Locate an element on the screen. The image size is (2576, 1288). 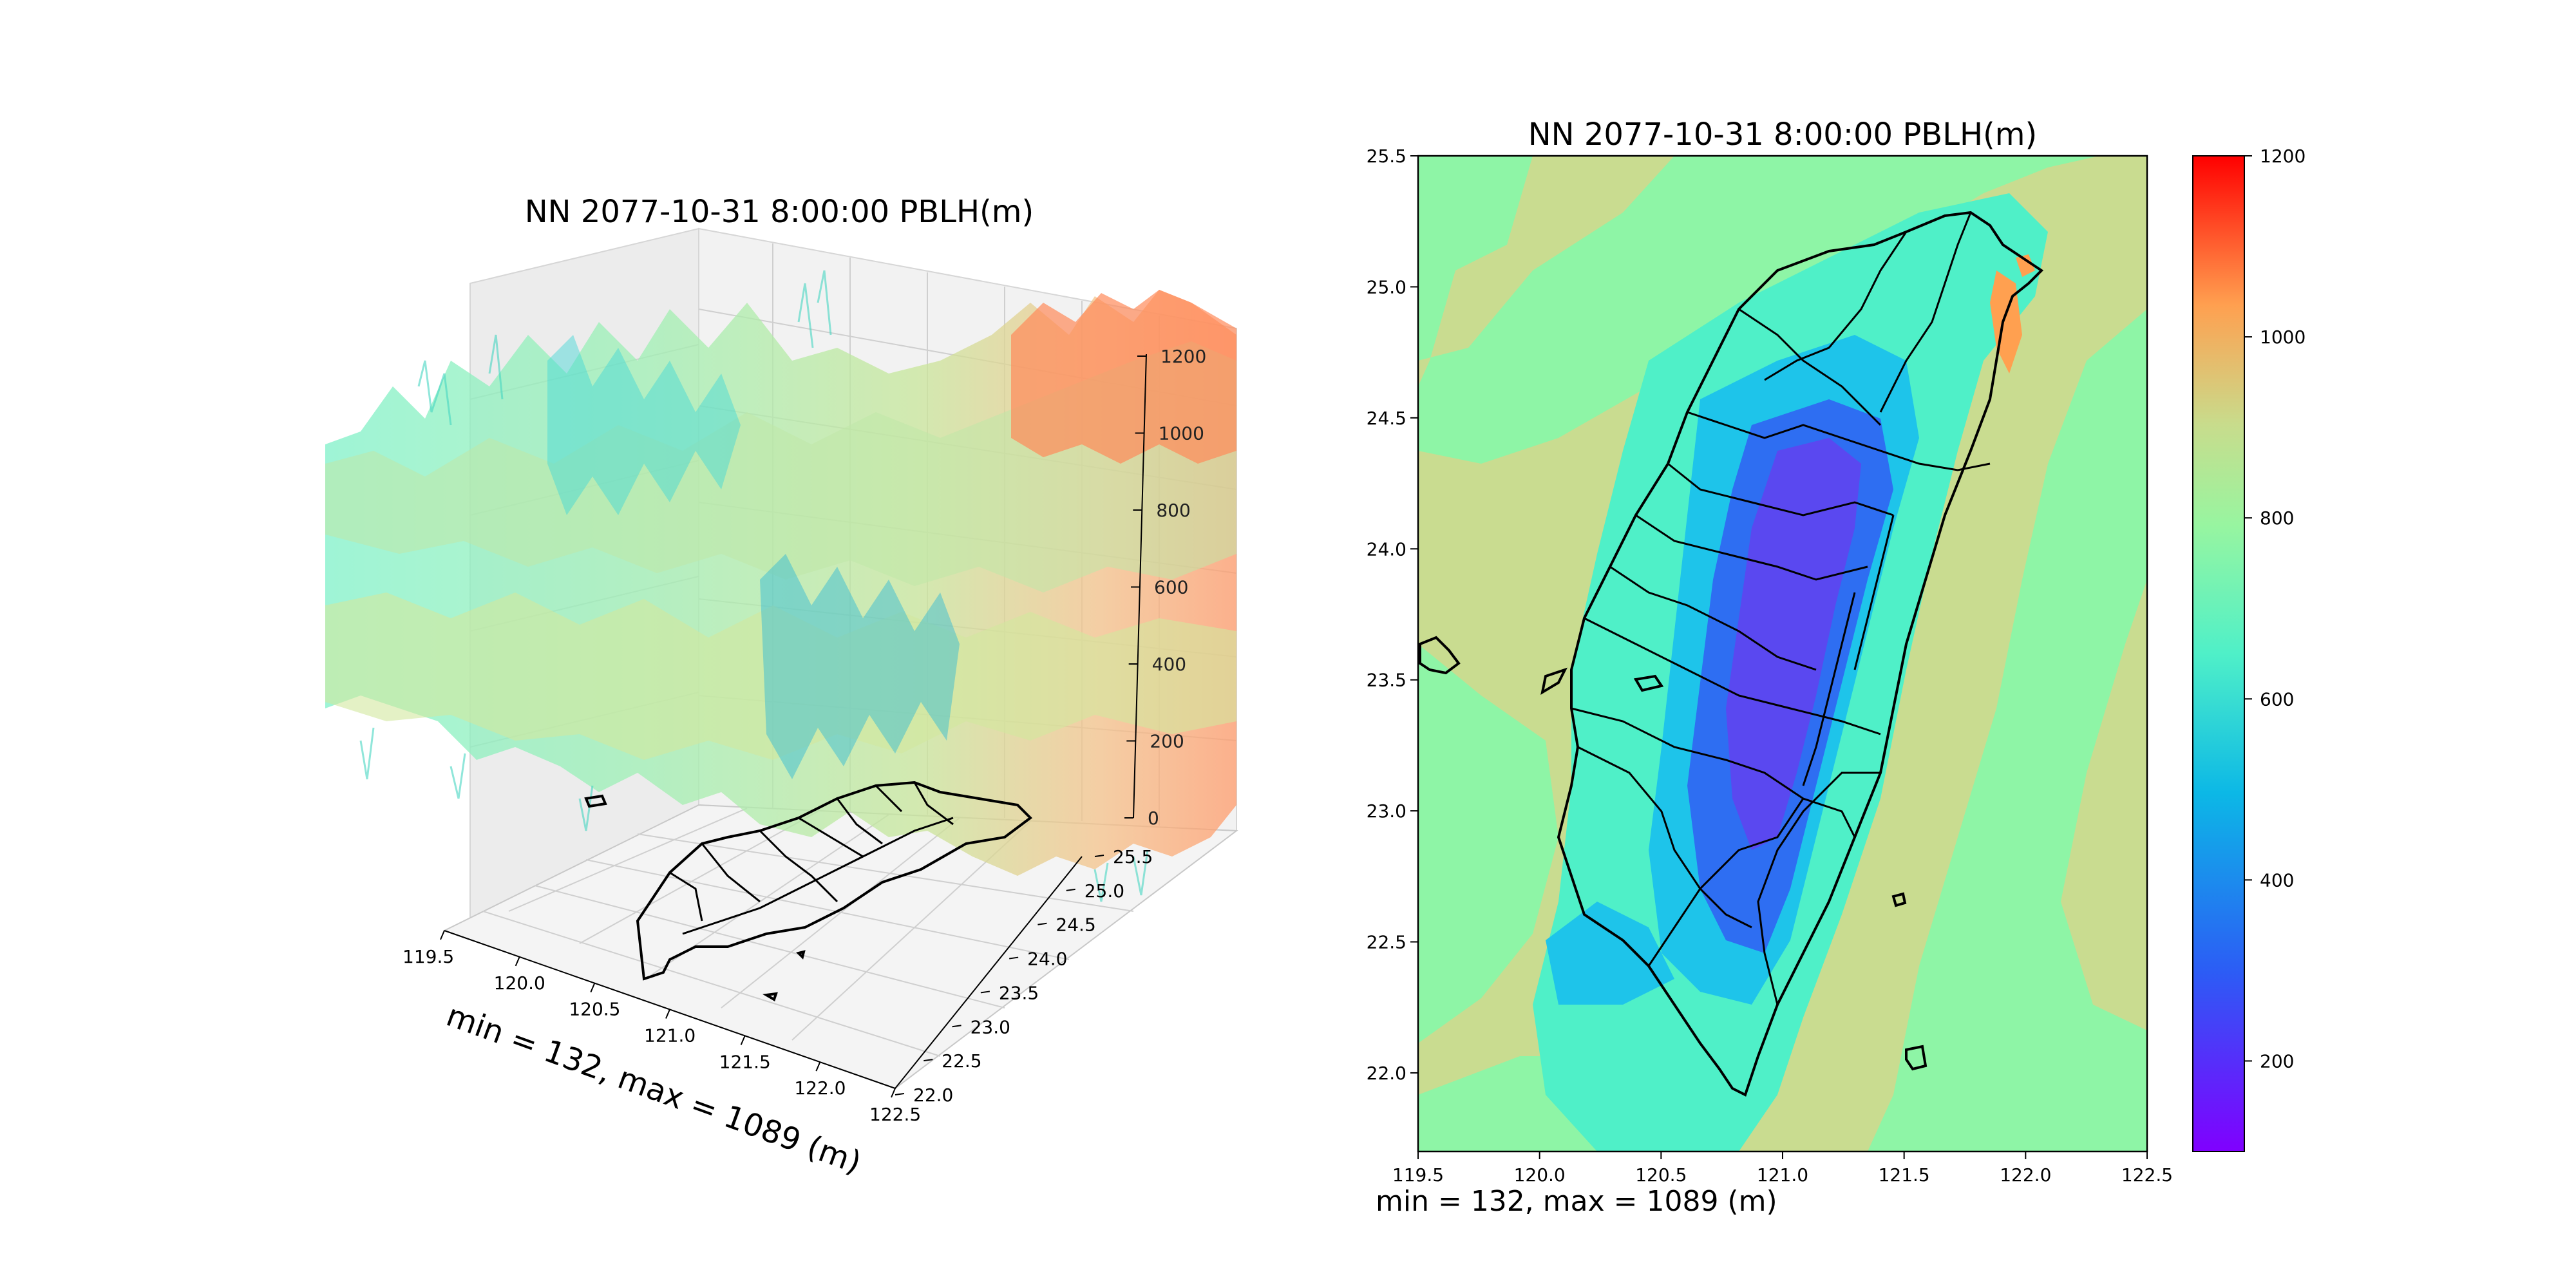
x-tick-label-3d: 119.5 is located at coordinates (428, 956).